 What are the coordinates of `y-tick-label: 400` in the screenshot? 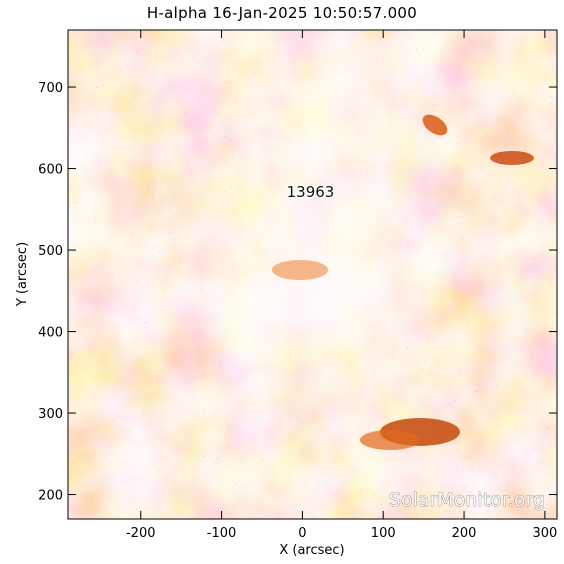 It's located at (50, 333).